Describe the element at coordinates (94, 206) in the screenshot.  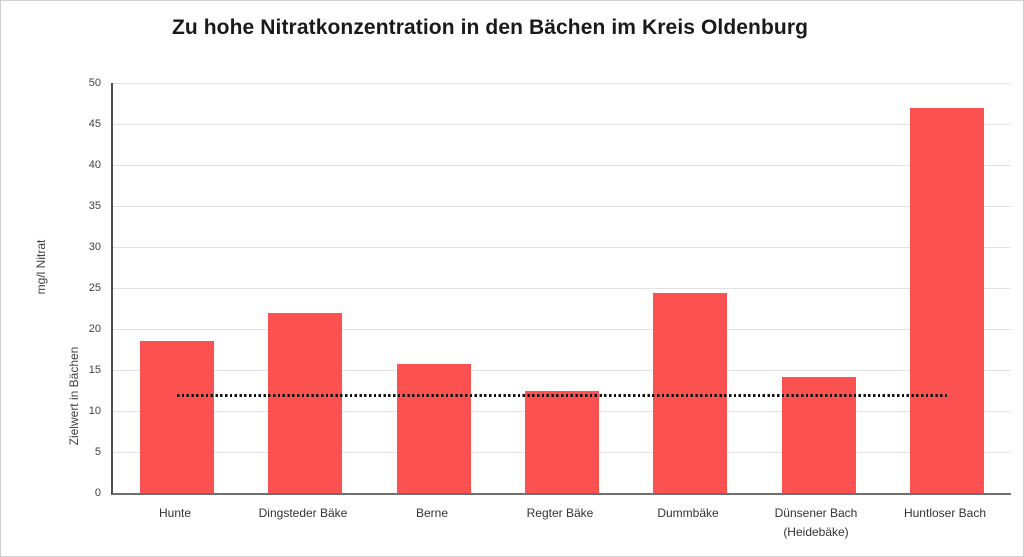
I see `y-tick-label: 35` at that location.